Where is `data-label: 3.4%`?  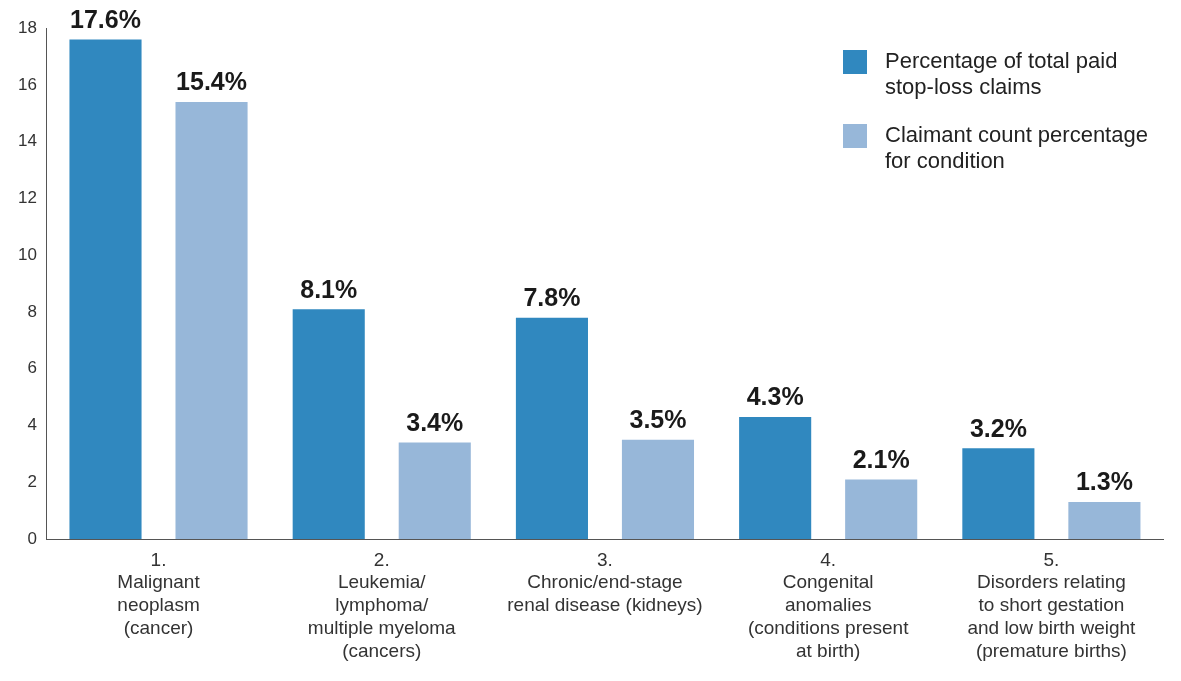 data-label: 3.4% is located at coordinates (435, 421).